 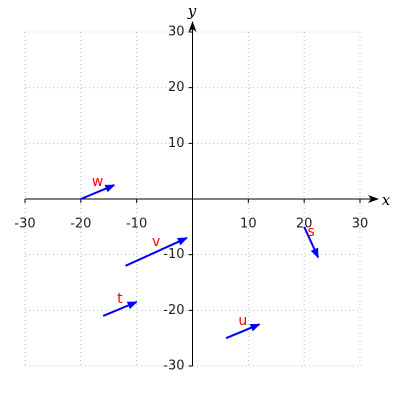 I want to click on vector-label: s, so click(x=310, y=232).